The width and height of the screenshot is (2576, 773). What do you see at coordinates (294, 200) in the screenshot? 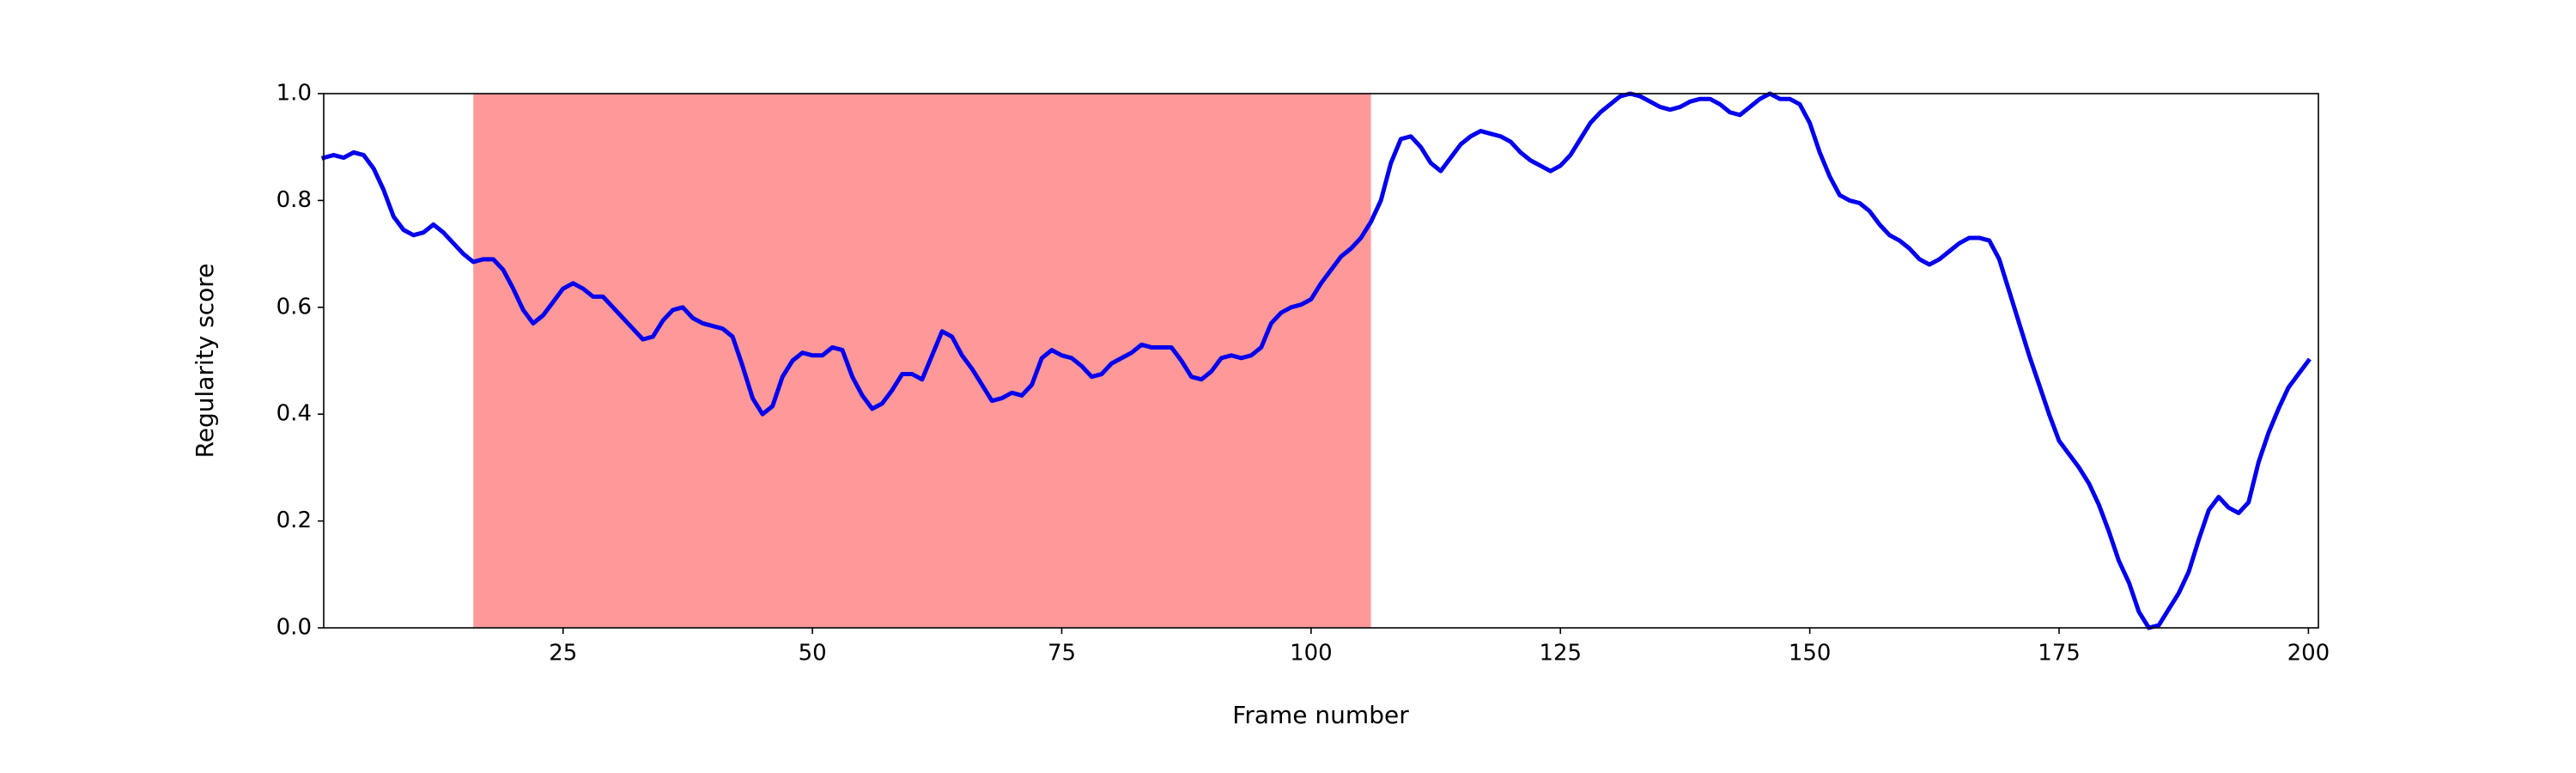
I see `y-tick-label: 0.8` at bounding box center [294, 200].